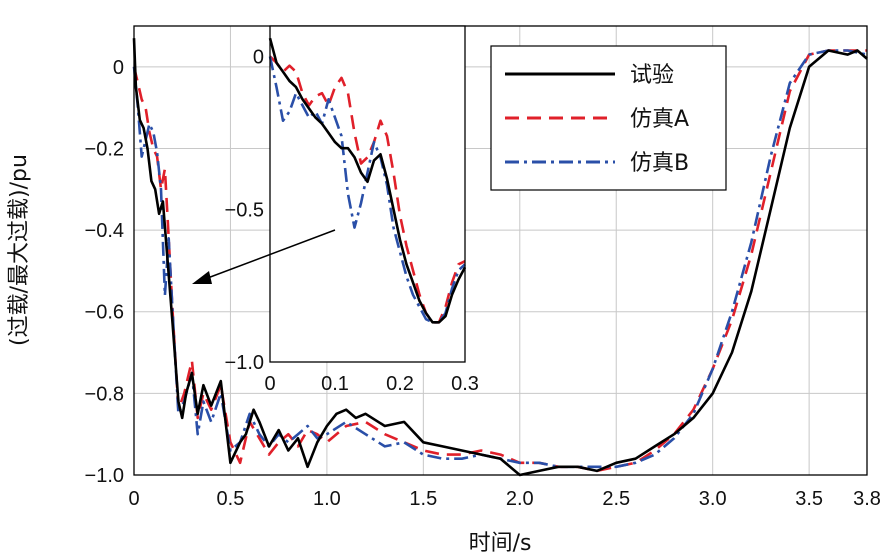  What do you see at coordinates (104, 313) in the screenshot?
I see `y-tick-label: −0.6` at bounding box center [104, 313].